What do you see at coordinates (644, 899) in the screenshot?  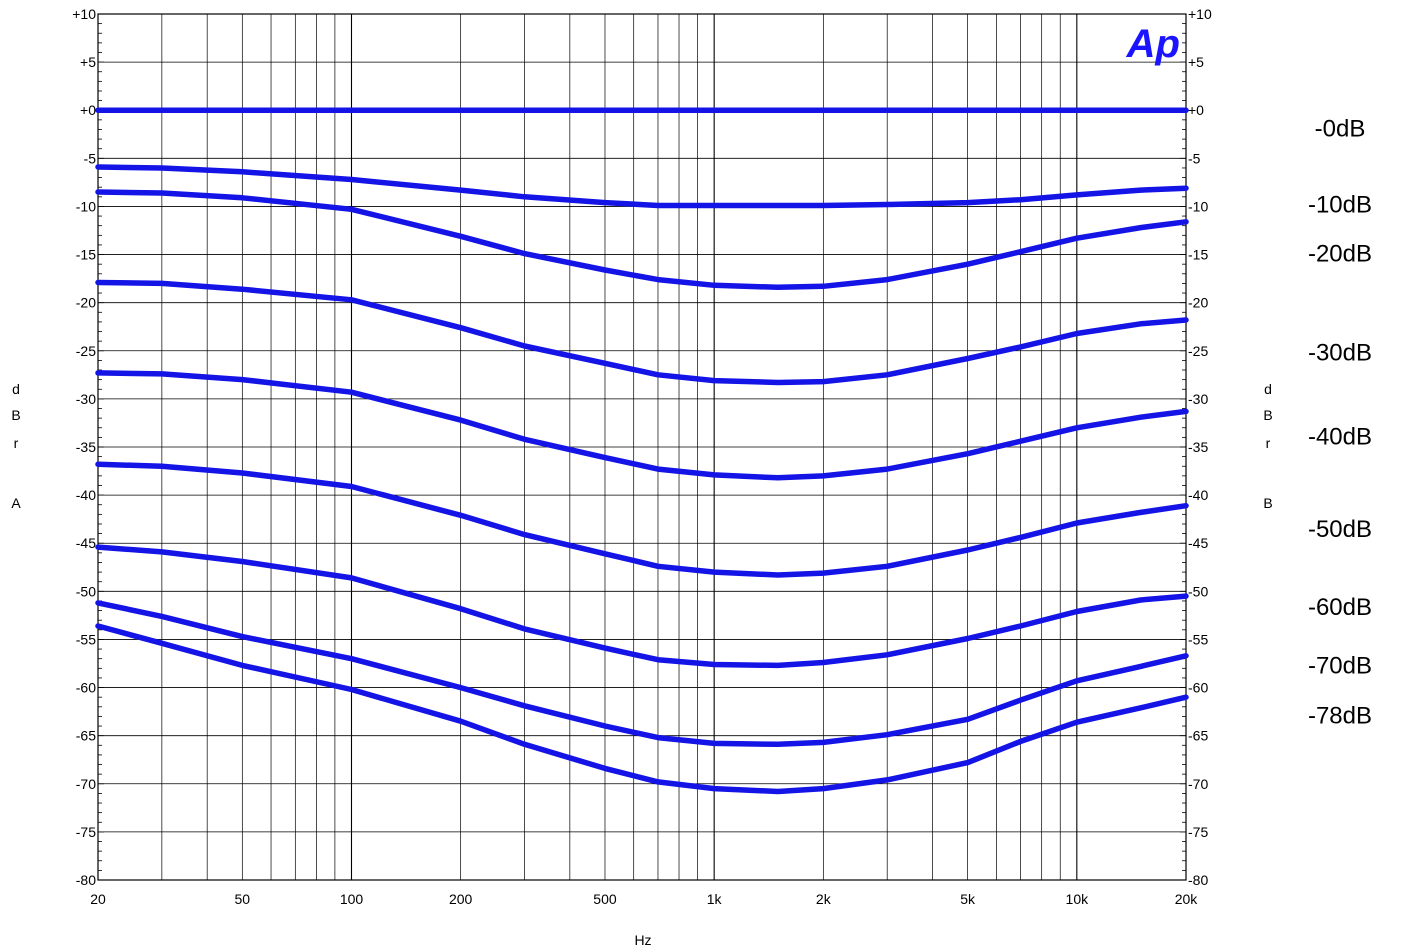 I see `x-tick-labels: 20 50 100 200 500 1k 2k 5k 10k 20k` at bounding box center [644, 899].